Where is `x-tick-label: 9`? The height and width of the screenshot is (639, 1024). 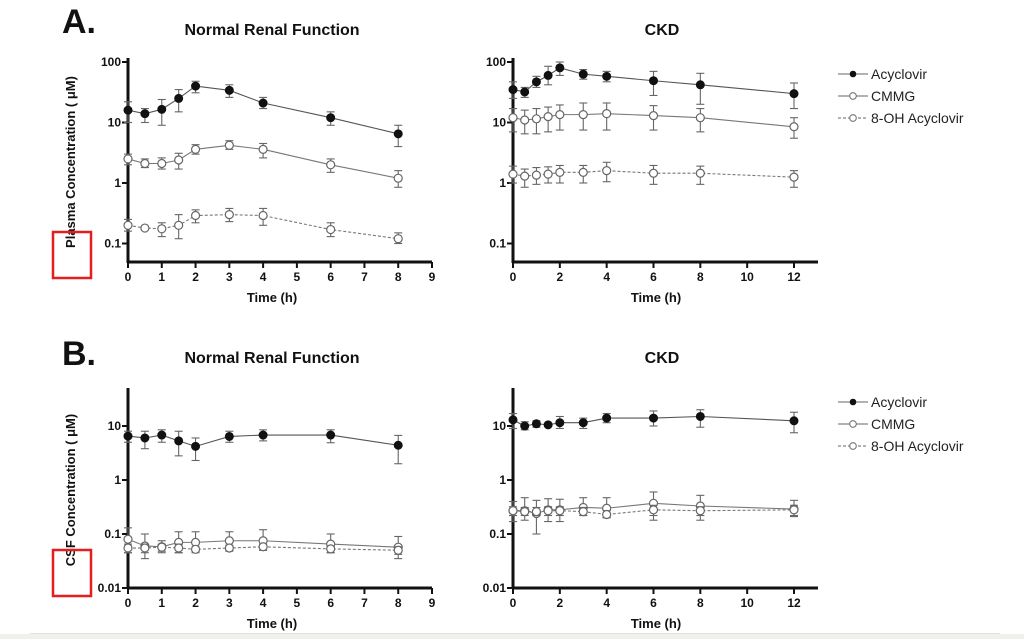
x-tick-label: 9 is located at coordinates (432, 277).